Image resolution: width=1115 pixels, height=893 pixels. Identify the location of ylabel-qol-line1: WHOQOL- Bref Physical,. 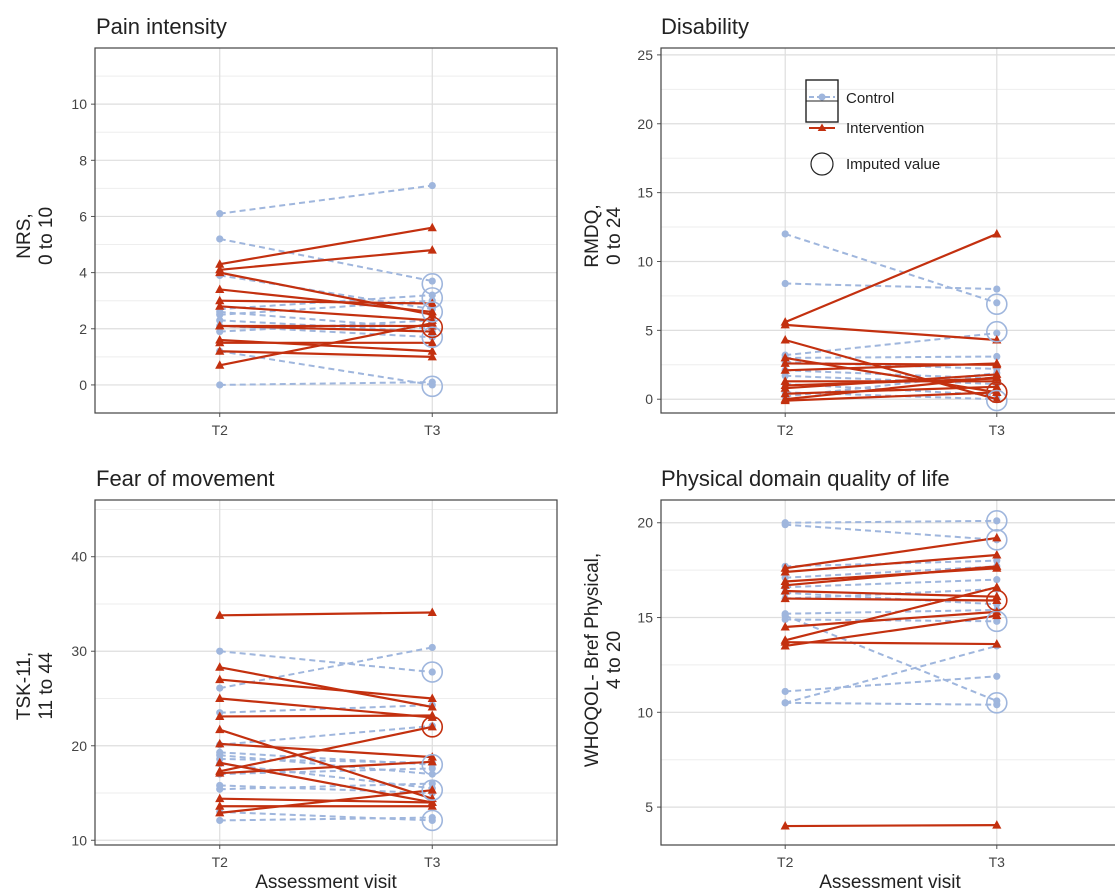
(592, 660).